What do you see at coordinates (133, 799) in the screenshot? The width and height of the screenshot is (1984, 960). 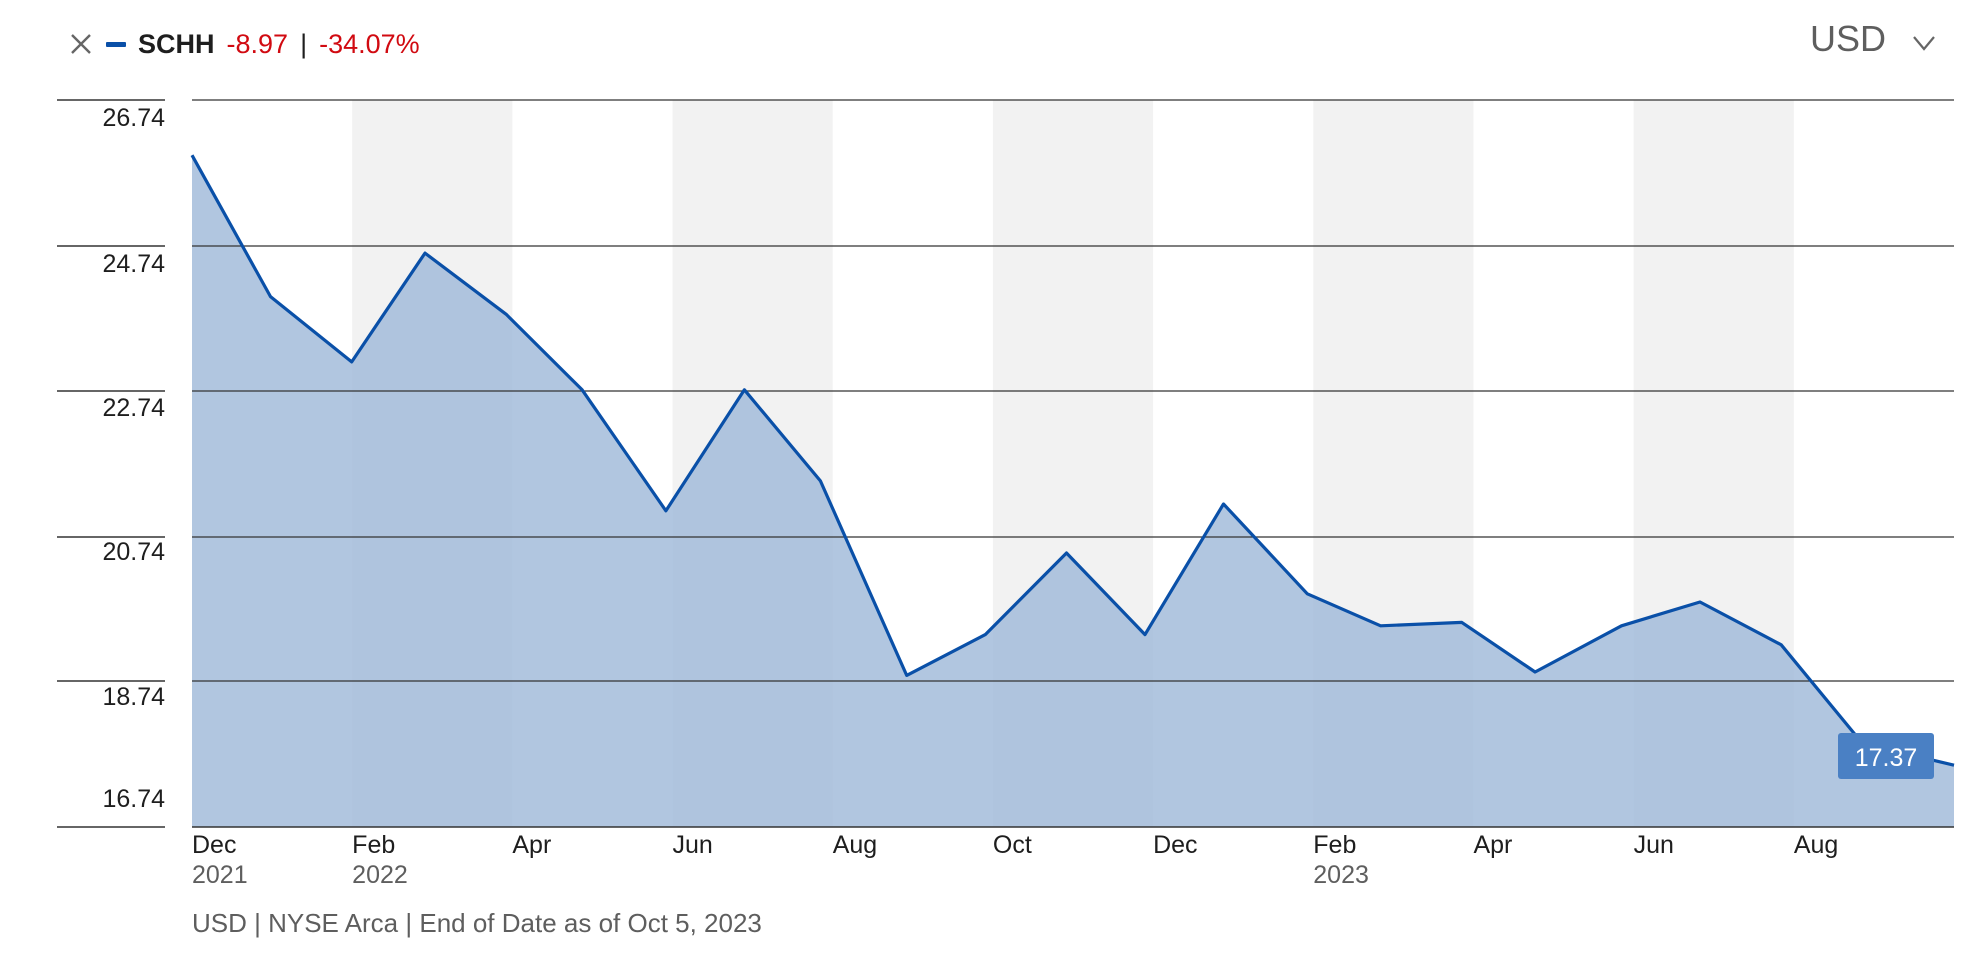 I see `y-tick-label: 16.74` at bounding box center [133, 799].